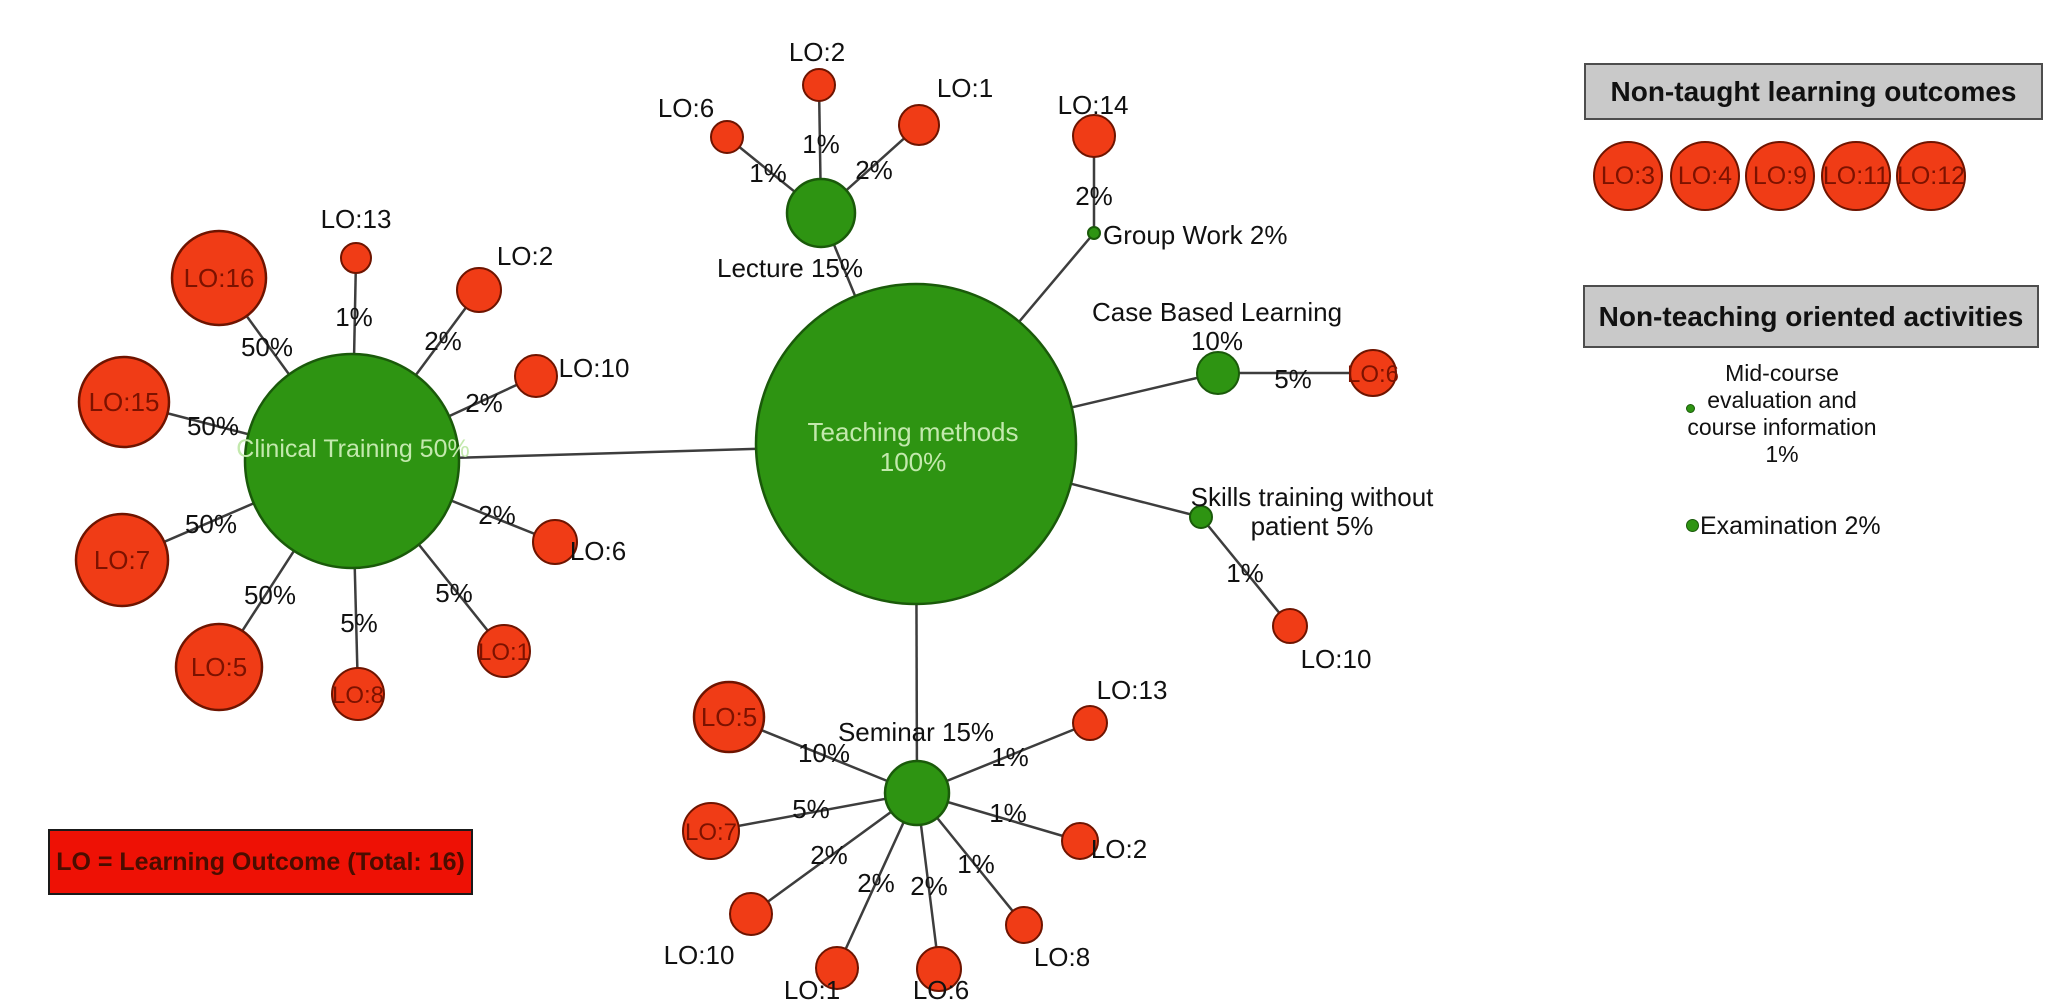 The width and height of the screenshot is (2059, 1001). What do you see at coordinates (219, 667) in the screenshot?
I see `node-ct-lo5` at bounding box center [219, 667].